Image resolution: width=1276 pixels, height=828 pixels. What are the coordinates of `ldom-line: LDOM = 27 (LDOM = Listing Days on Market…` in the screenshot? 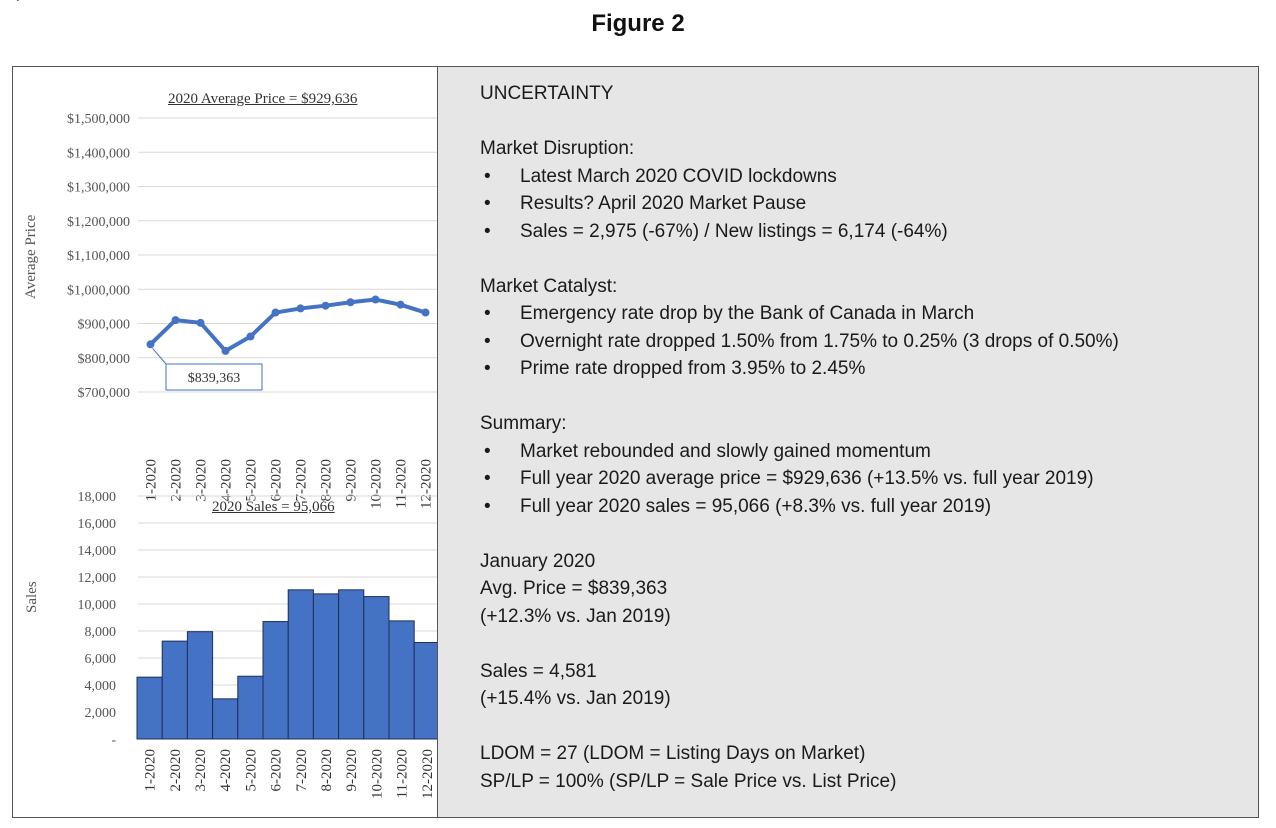 It's located at (673, 753).